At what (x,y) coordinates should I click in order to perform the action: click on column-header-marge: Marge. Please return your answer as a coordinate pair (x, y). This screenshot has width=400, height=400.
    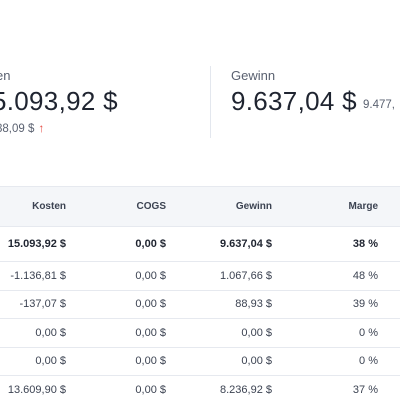
    Looking at the image, I should click on (363, 206).